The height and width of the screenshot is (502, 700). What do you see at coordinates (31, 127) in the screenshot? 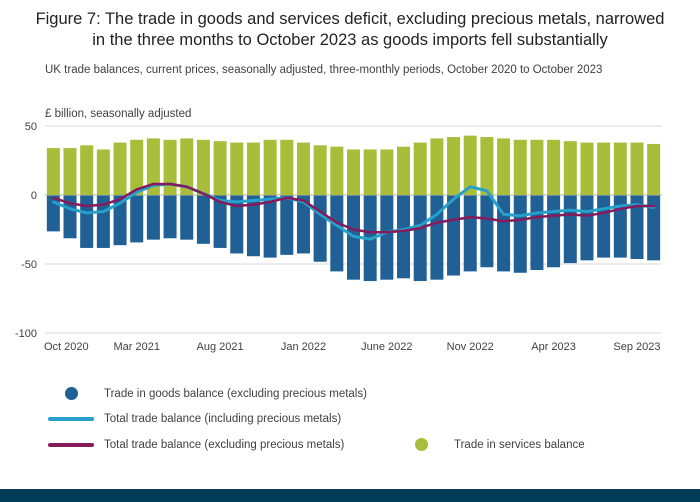
I see `y-tick-label: 50` at bounding box center [31, 127].